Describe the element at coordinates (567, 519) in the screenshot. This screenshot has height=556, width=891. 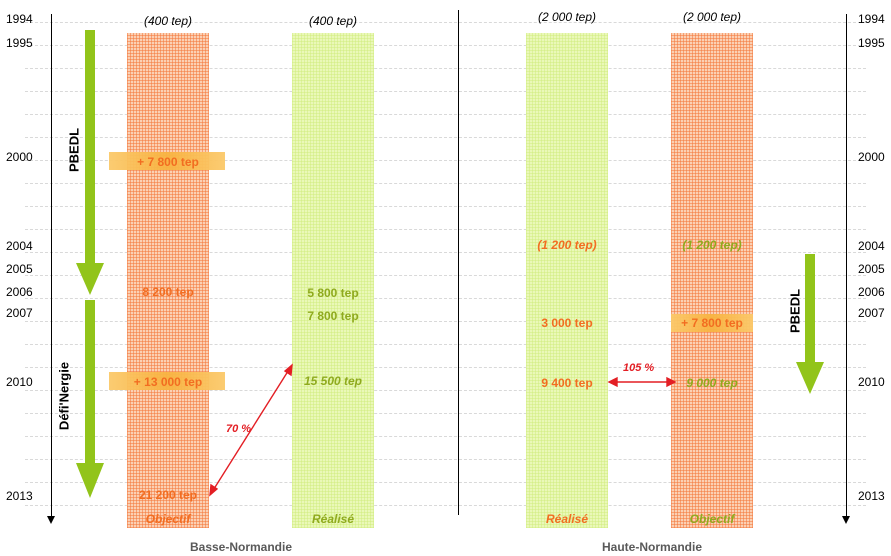
I see `hn-realise-label: Réalisé` at that location.